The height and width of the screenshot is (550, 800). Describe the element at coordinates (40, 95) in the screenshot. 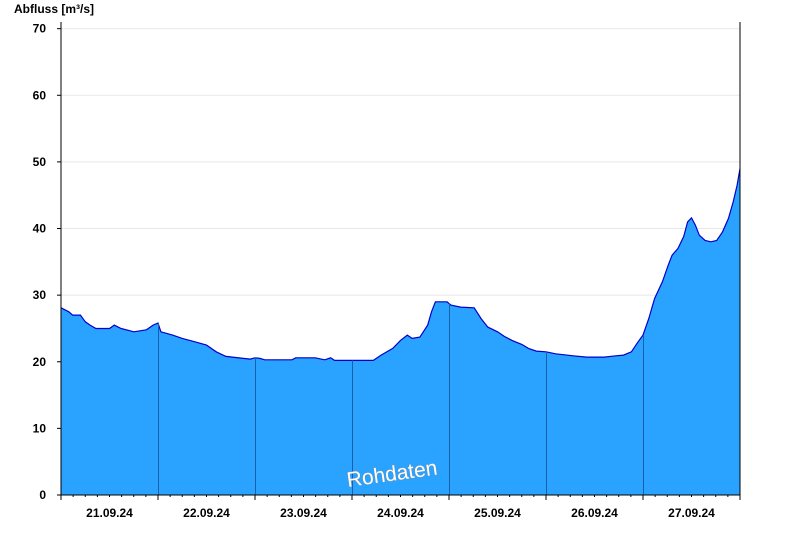

I see `y-tick-label-60: 60` at that location.